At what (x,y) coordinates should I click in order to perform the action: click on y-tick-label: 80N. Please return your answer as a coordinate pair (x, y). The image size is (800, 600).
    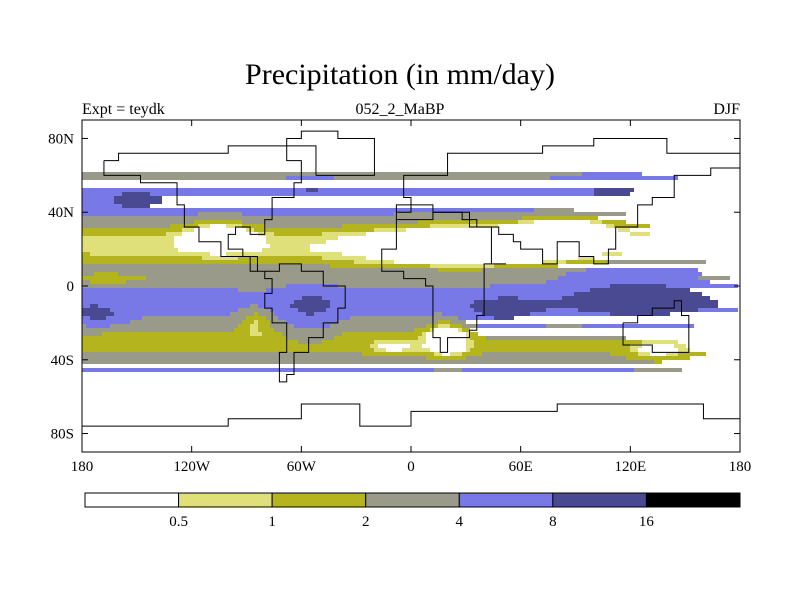
    Looking at the image, I should click on (61, 139).